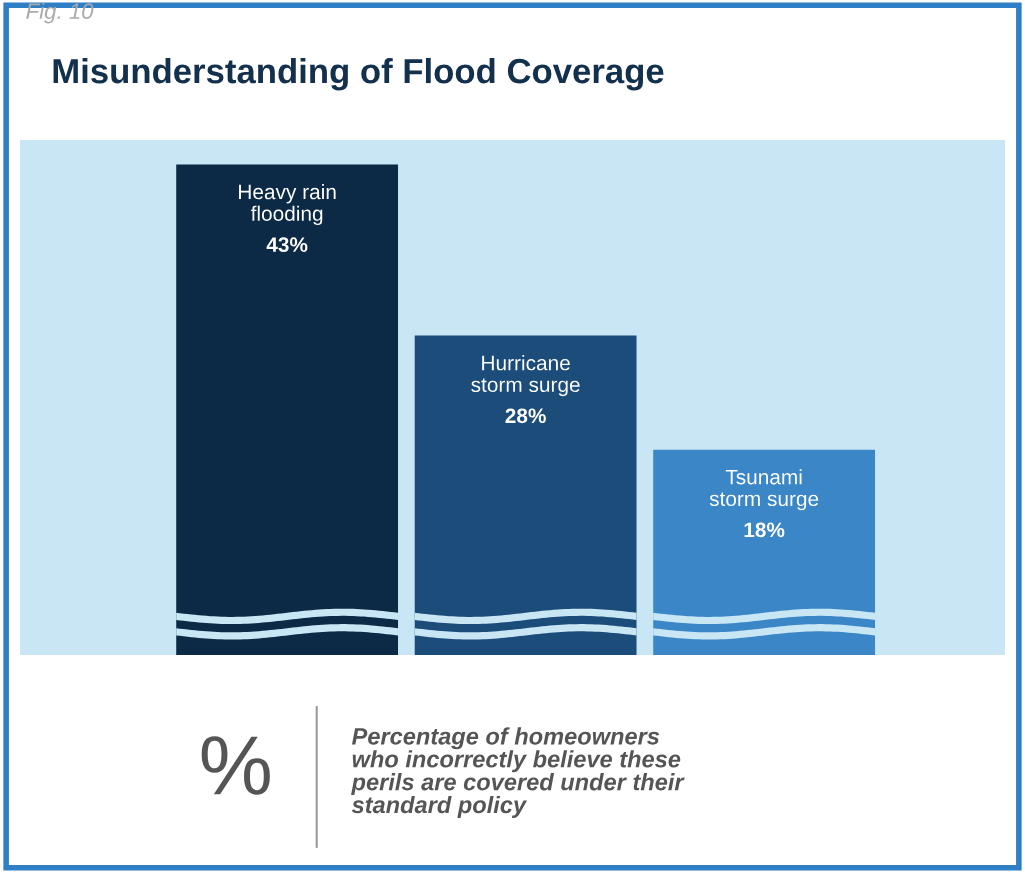  I want to click on x-tick-label: Heavy rain flooding, so click(287, 204).